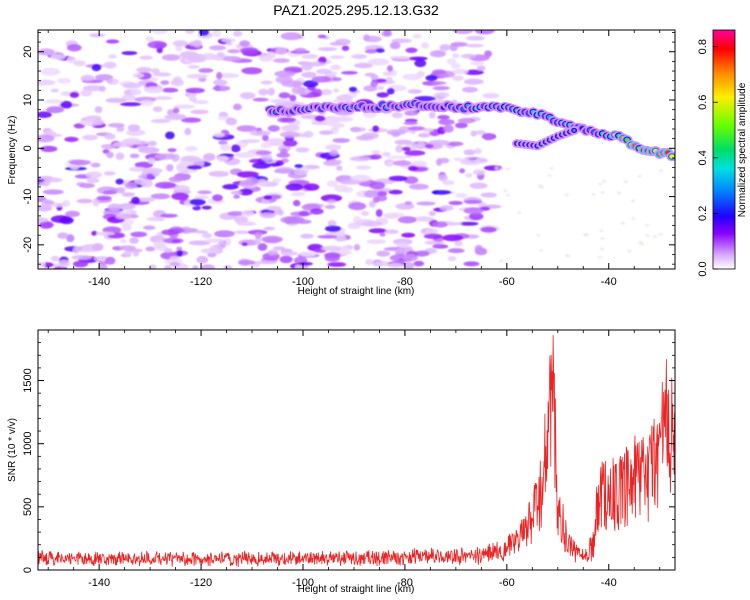  I want to click on snr-ytick-label: 1500, so click(28, 380).